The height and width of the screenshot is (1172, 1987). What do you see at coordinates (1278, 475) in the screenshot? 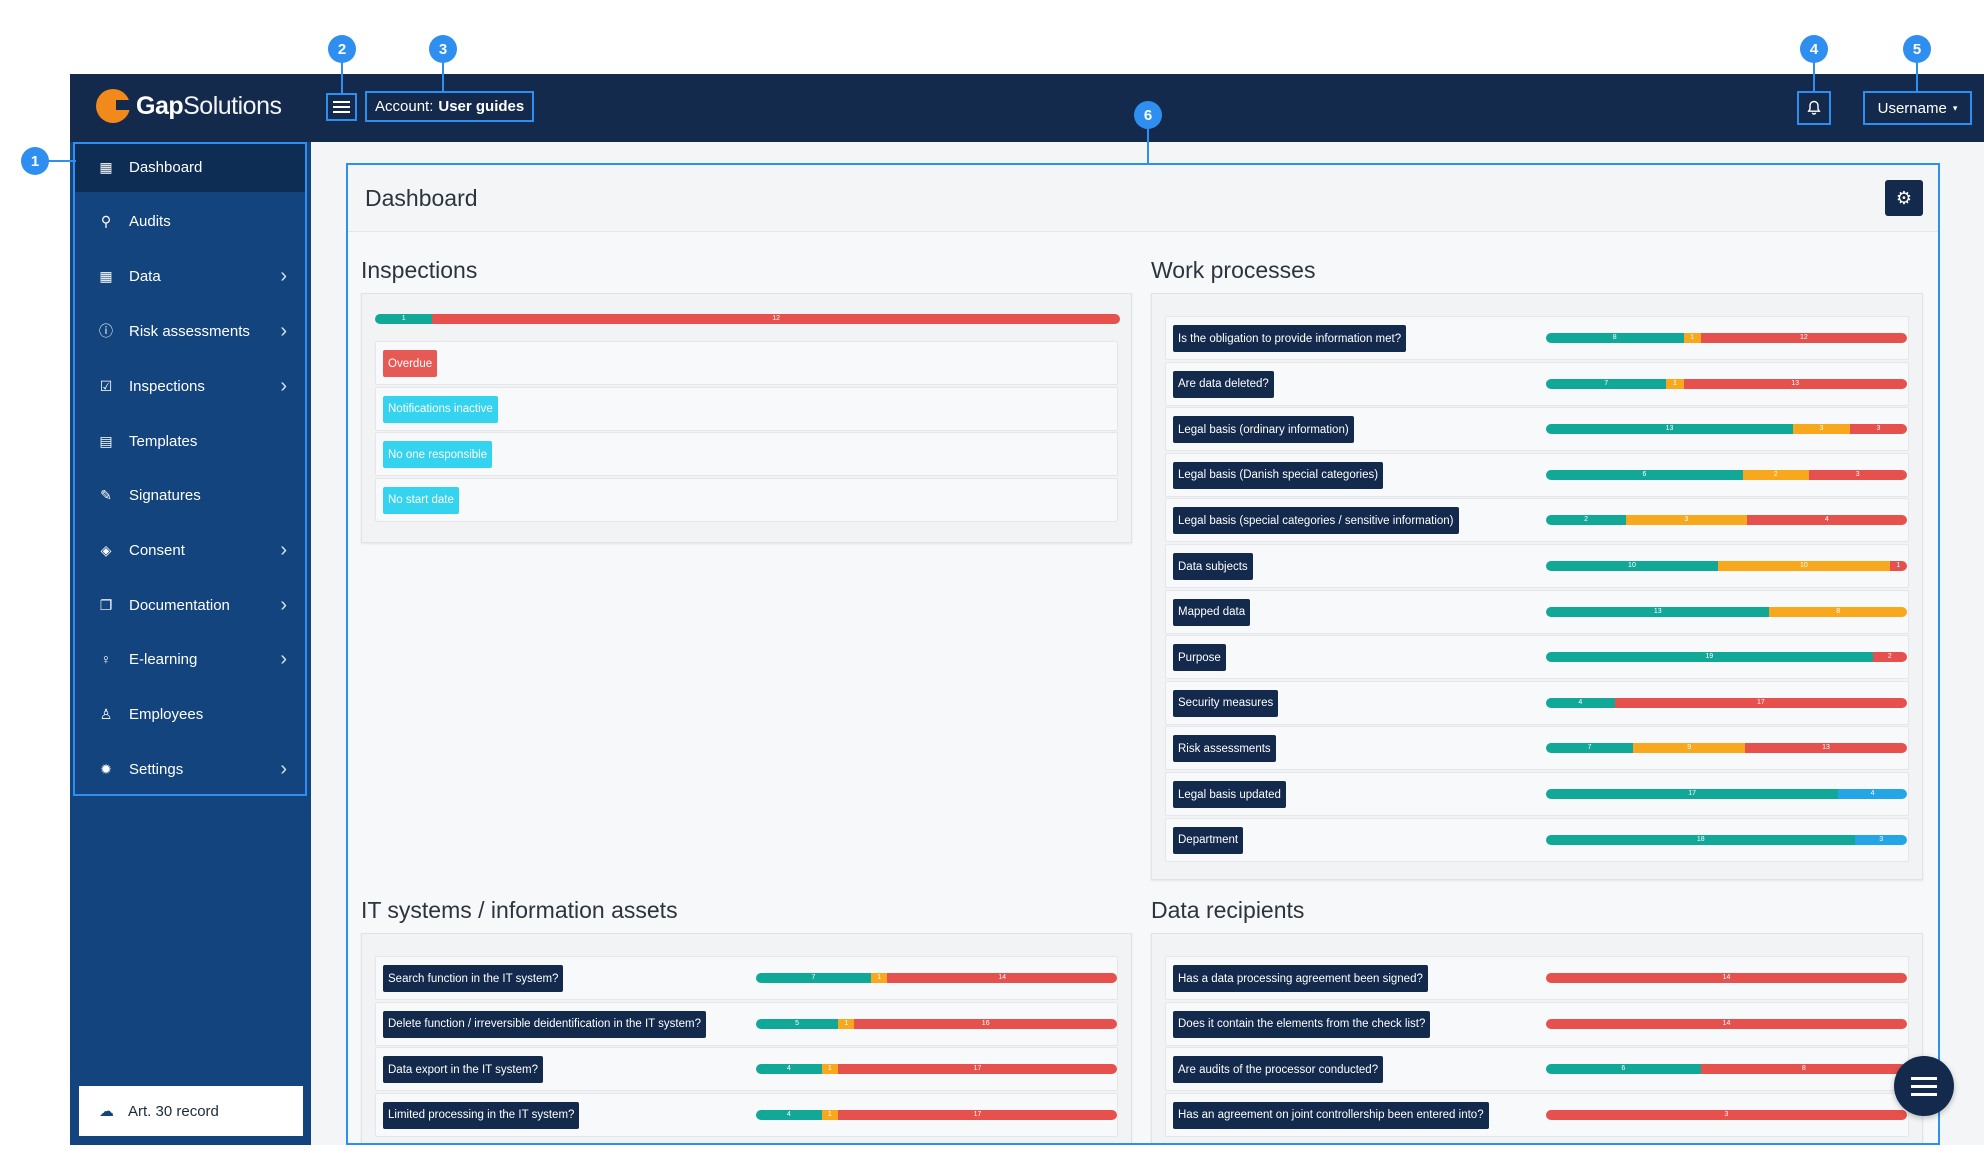
I see `question-label: Legal basis (Danish special categories)` at bounding box center [1278, 475].